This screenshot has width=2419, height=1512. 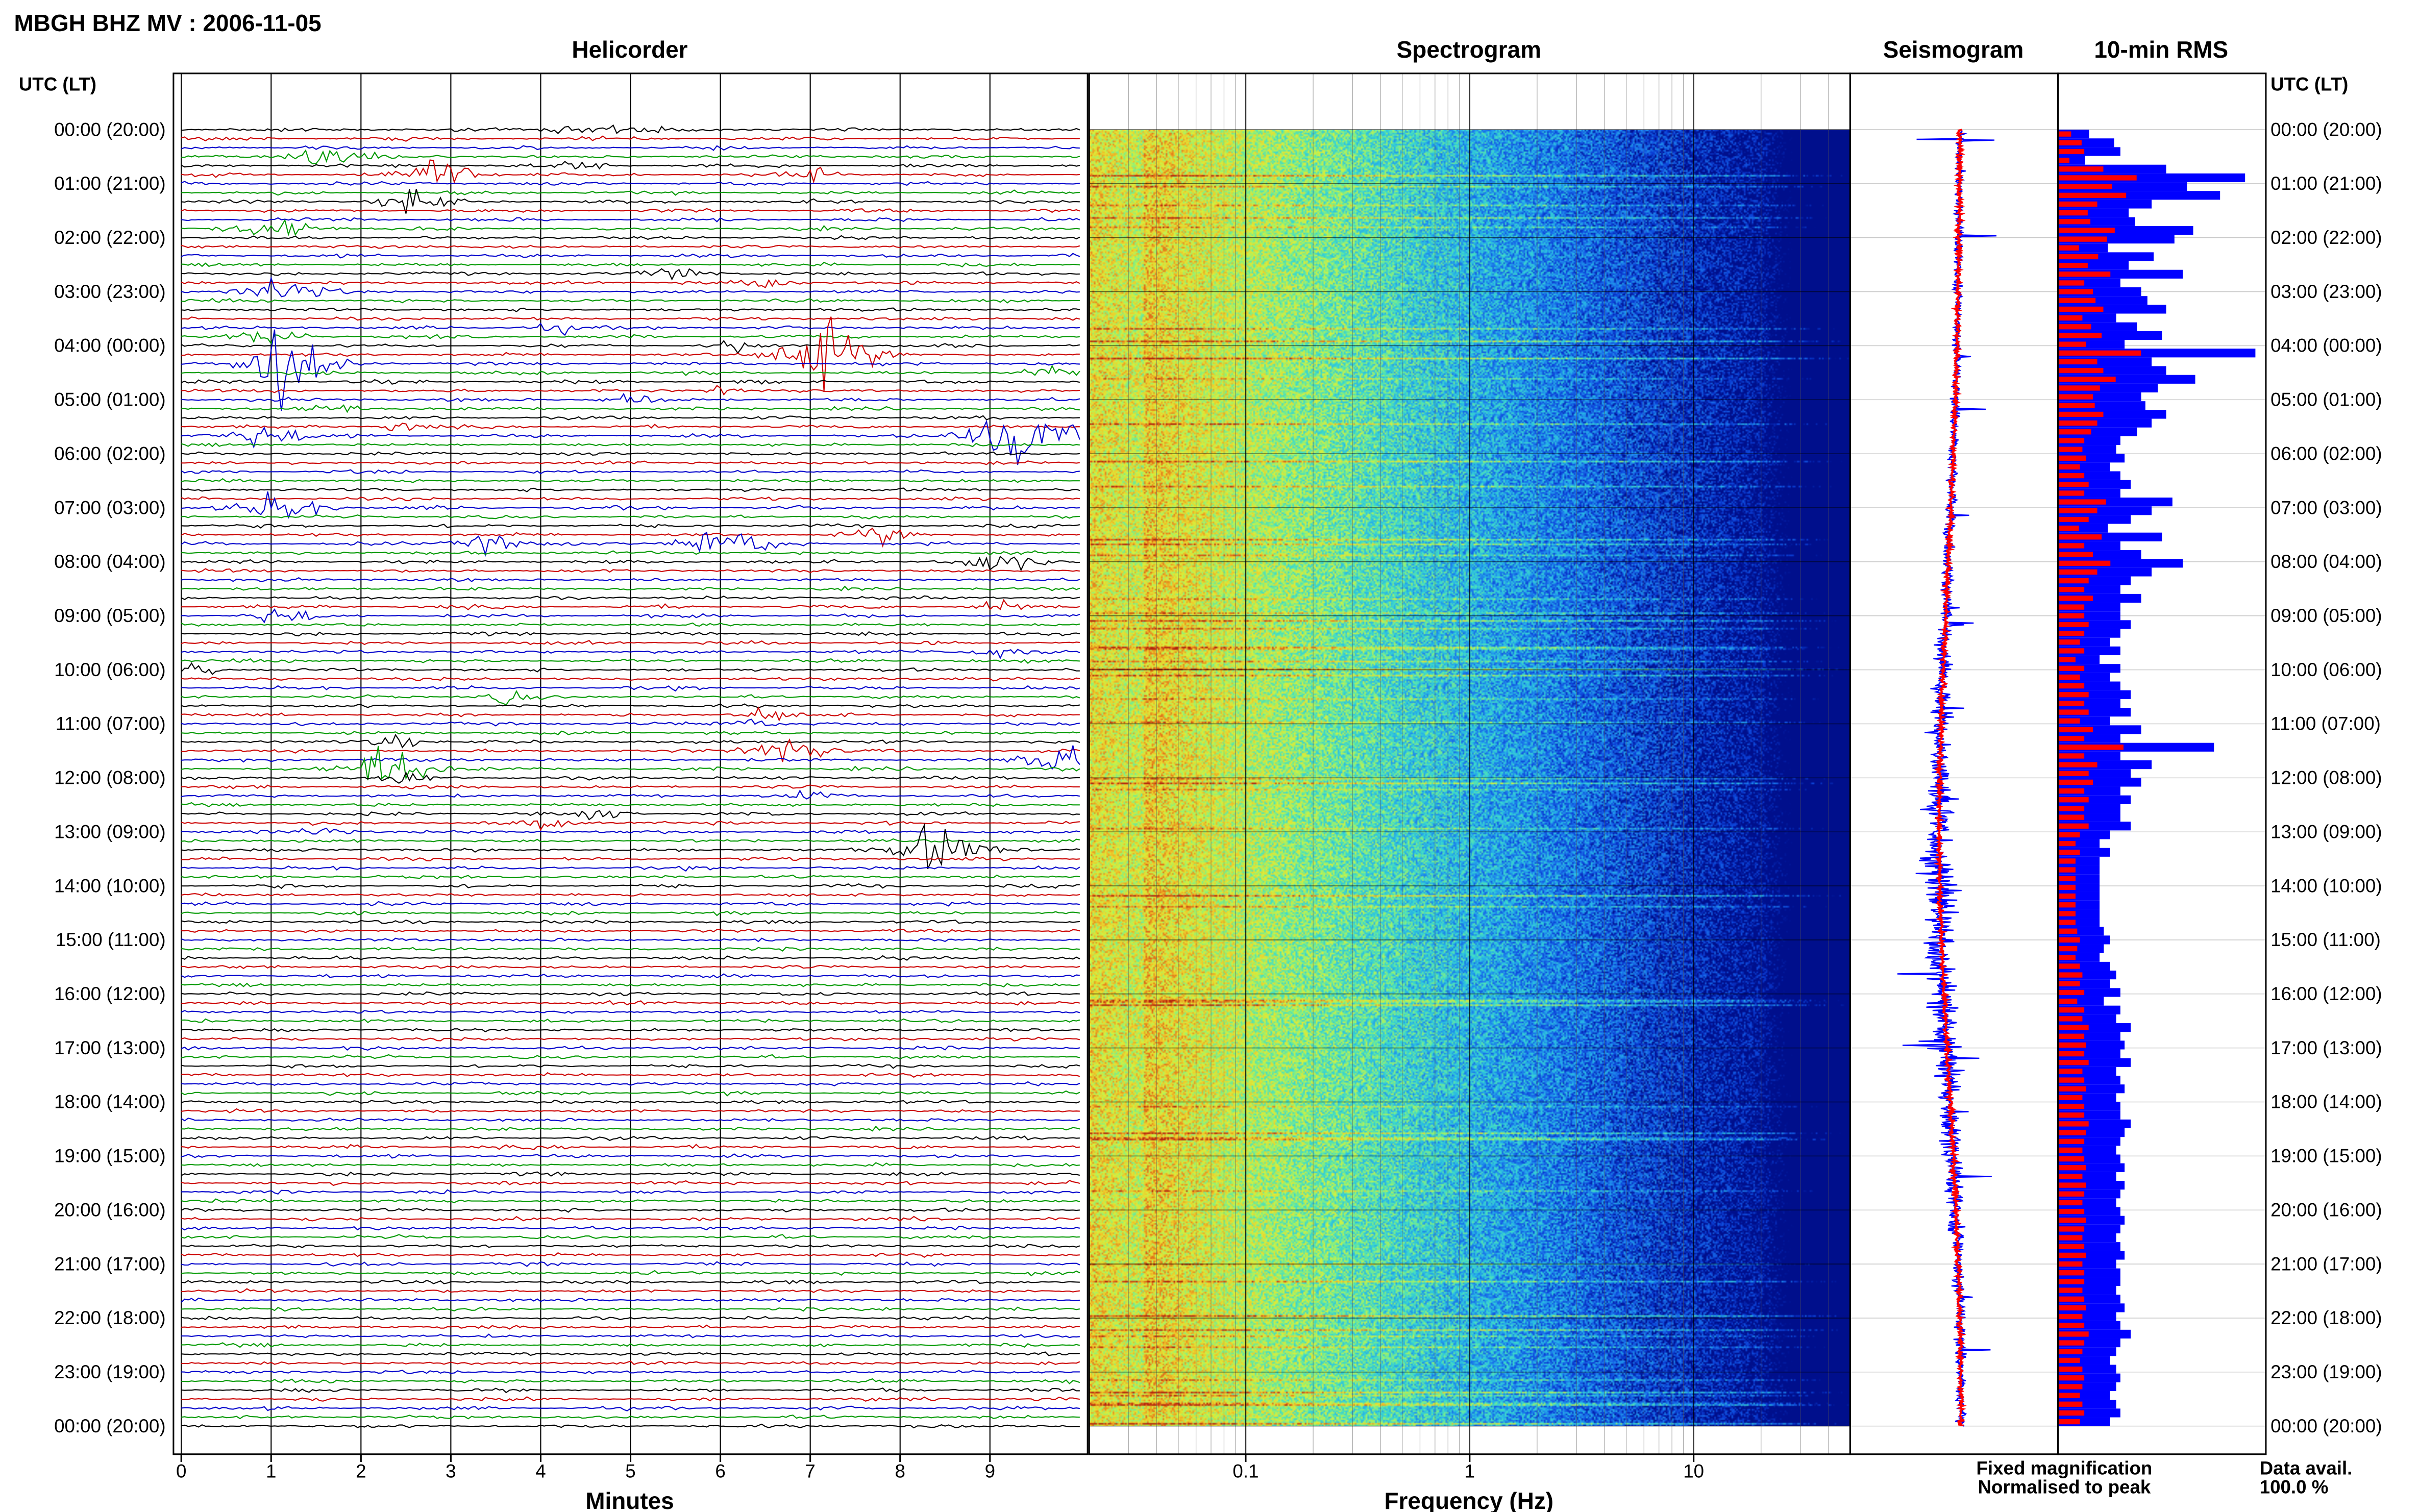 I want to click on hour-label-right: 14:00 (10:00), so click(x=2326, y=885).